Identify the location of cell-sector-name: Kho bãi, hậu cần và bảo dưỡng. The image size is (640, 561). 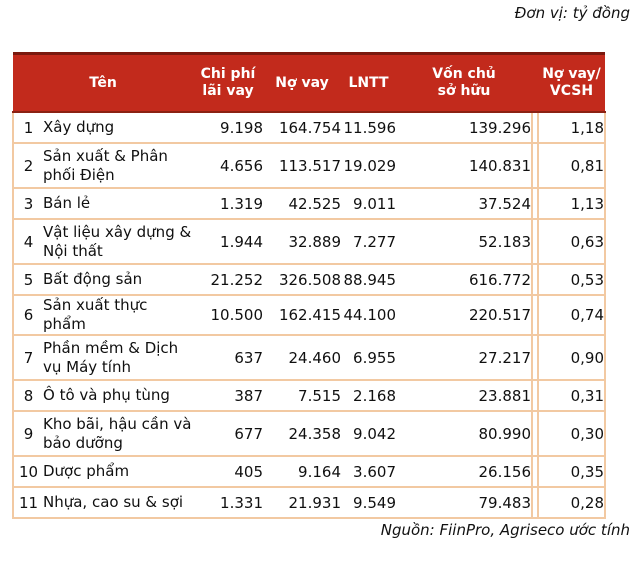
(118, 434).